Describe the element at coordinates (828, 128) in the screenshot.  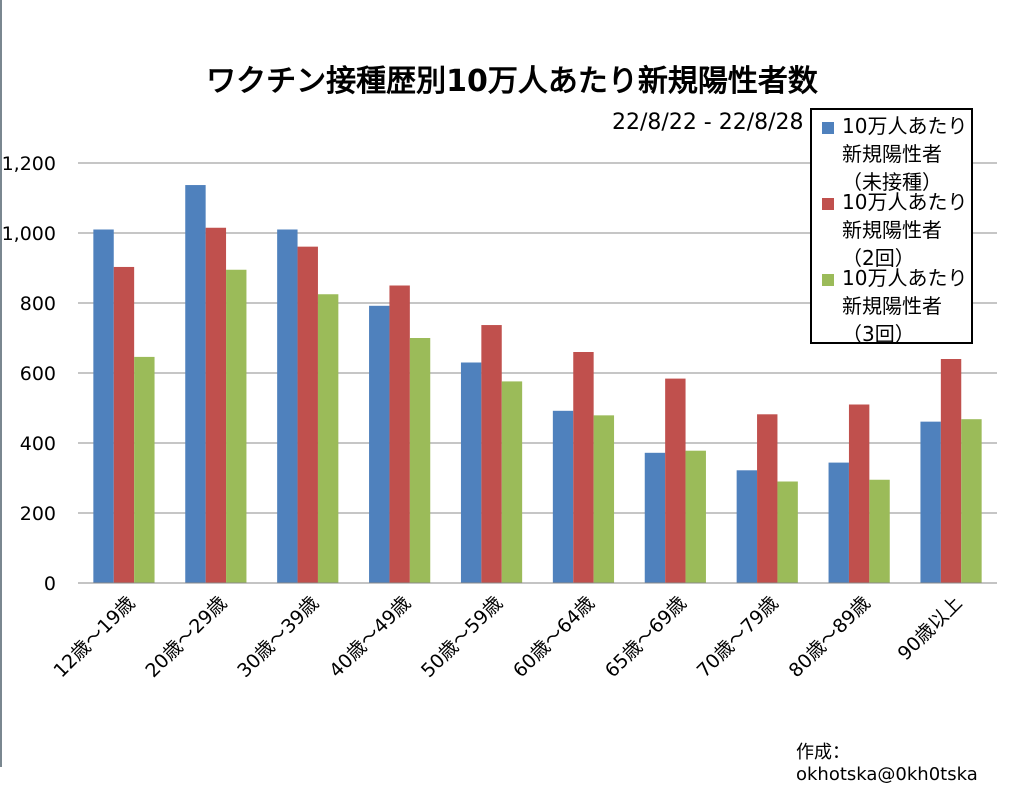
I see `legend-swatch-unvaccinated` at that location.